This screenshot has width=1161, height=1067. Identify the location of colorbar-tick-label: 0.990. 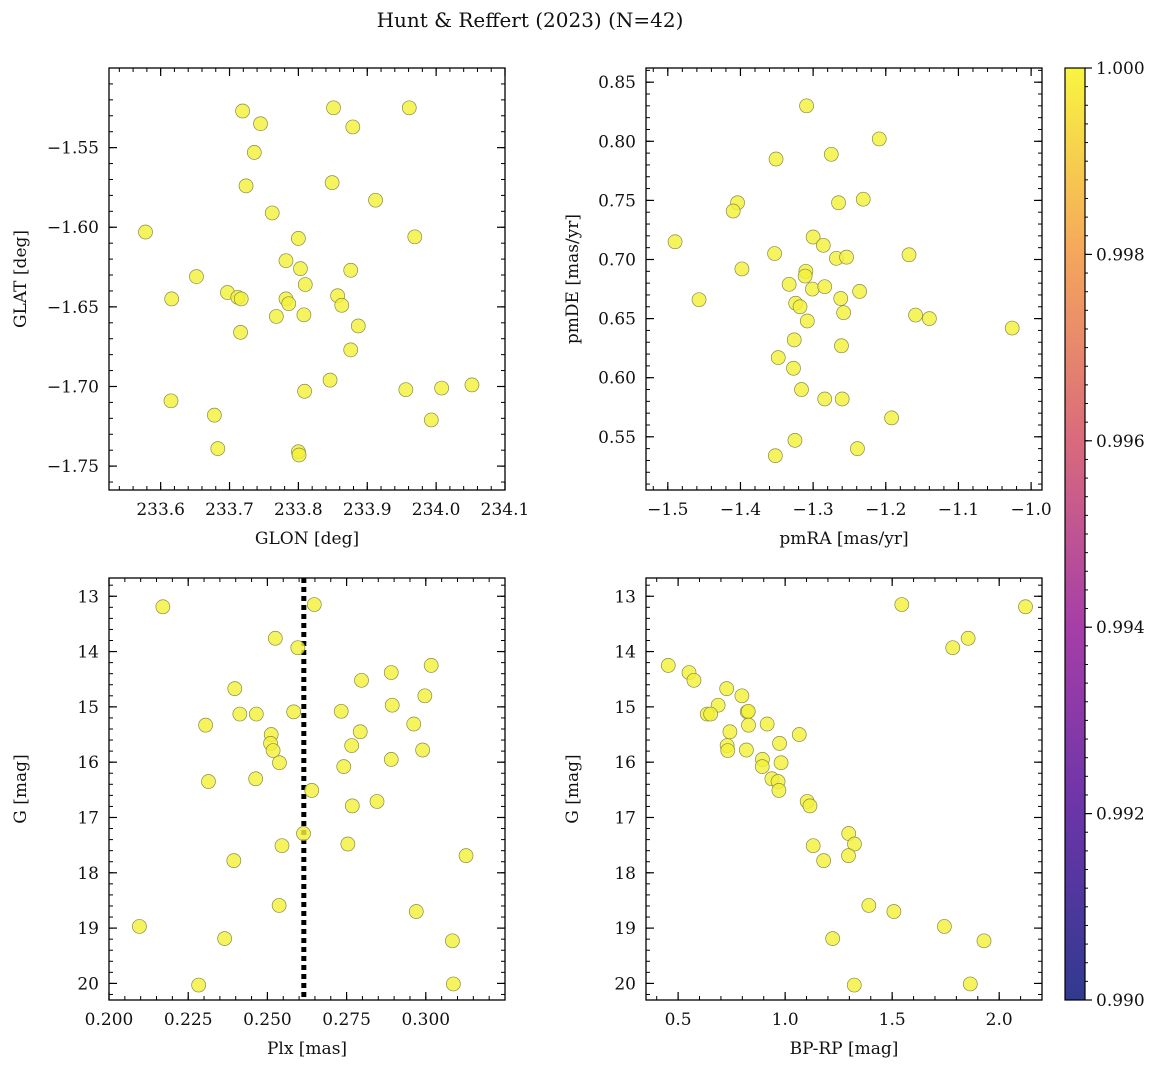
(1120, 1001).